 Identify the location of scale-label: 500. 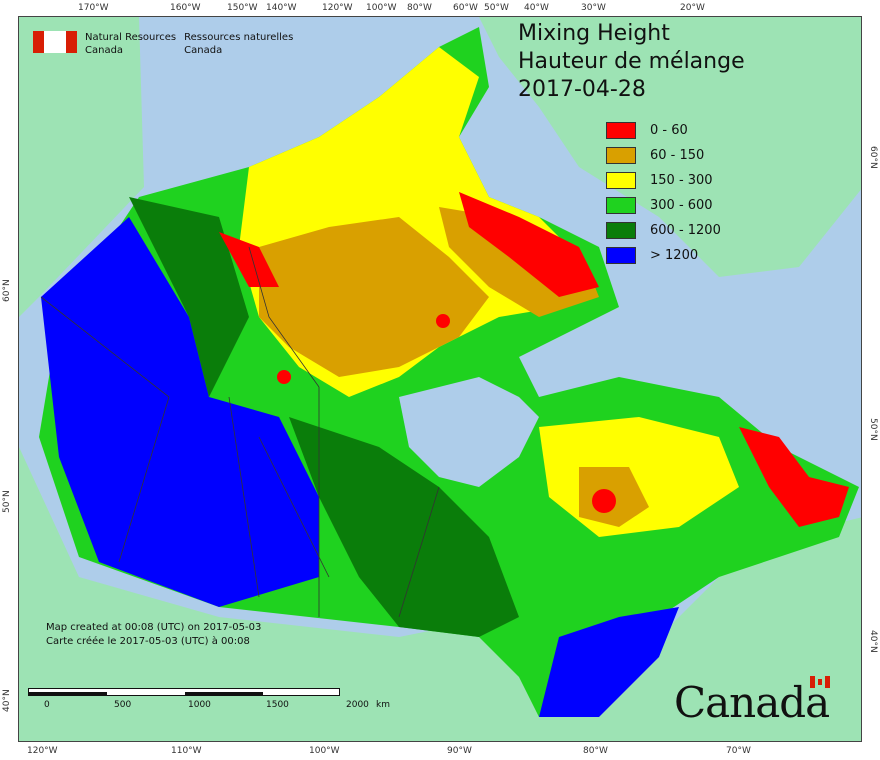
(123, 705).